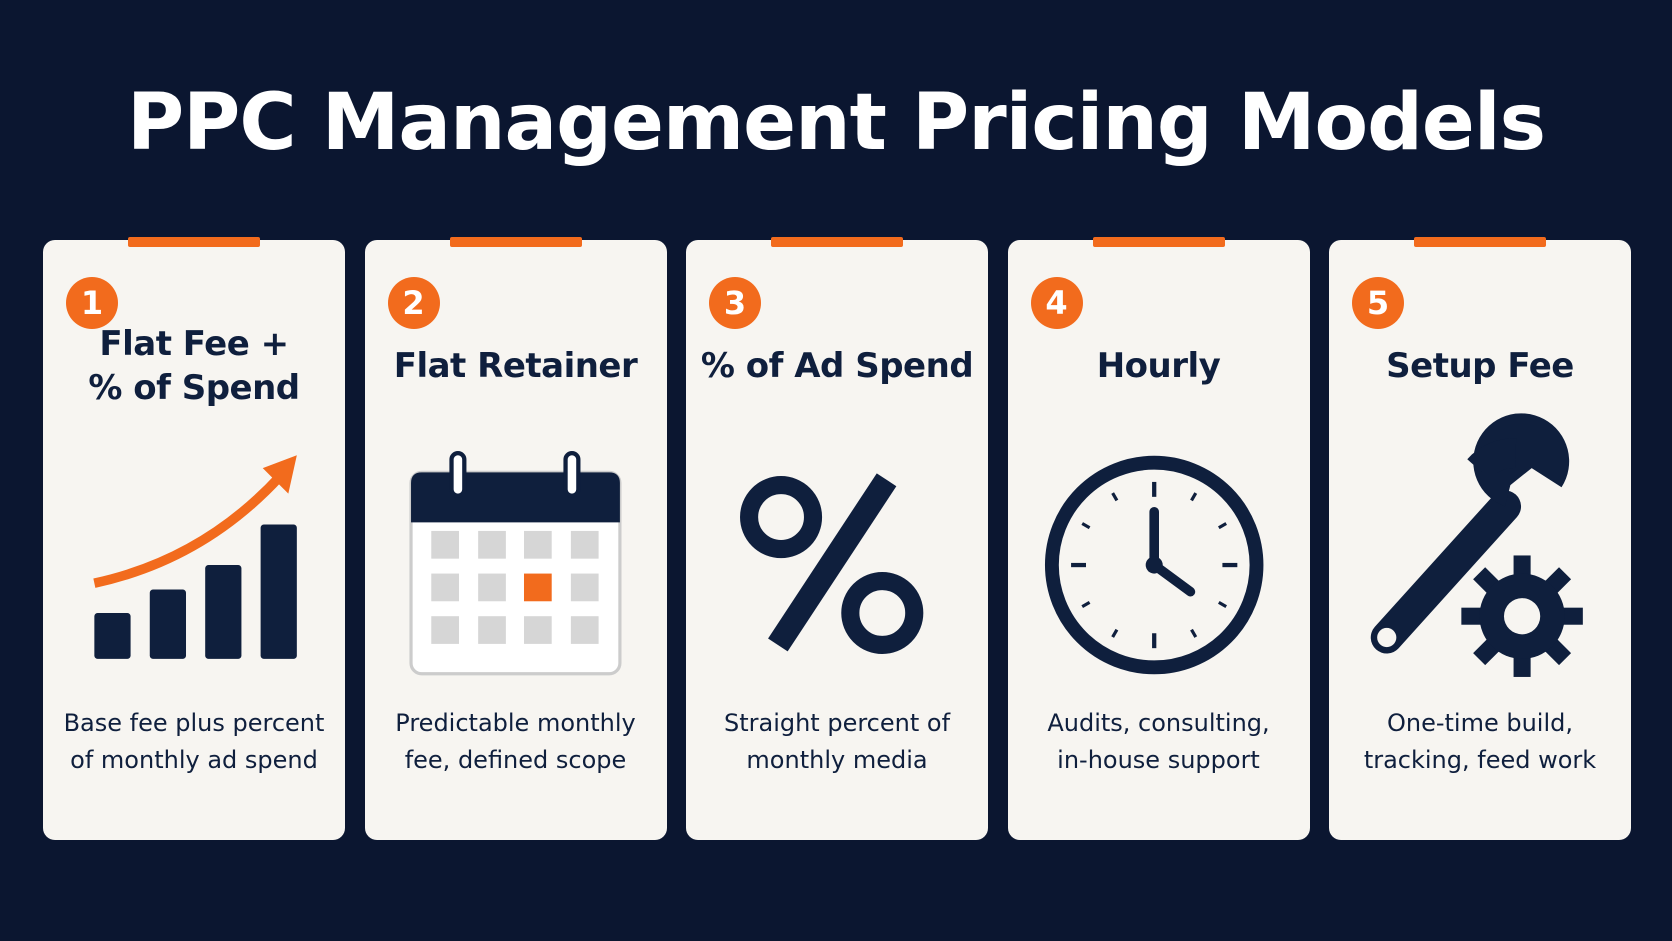 Image resolution: width=1672 pixels, height=941 pixels. I want to click on card-title: Flat Retainer, so click(516, 366).